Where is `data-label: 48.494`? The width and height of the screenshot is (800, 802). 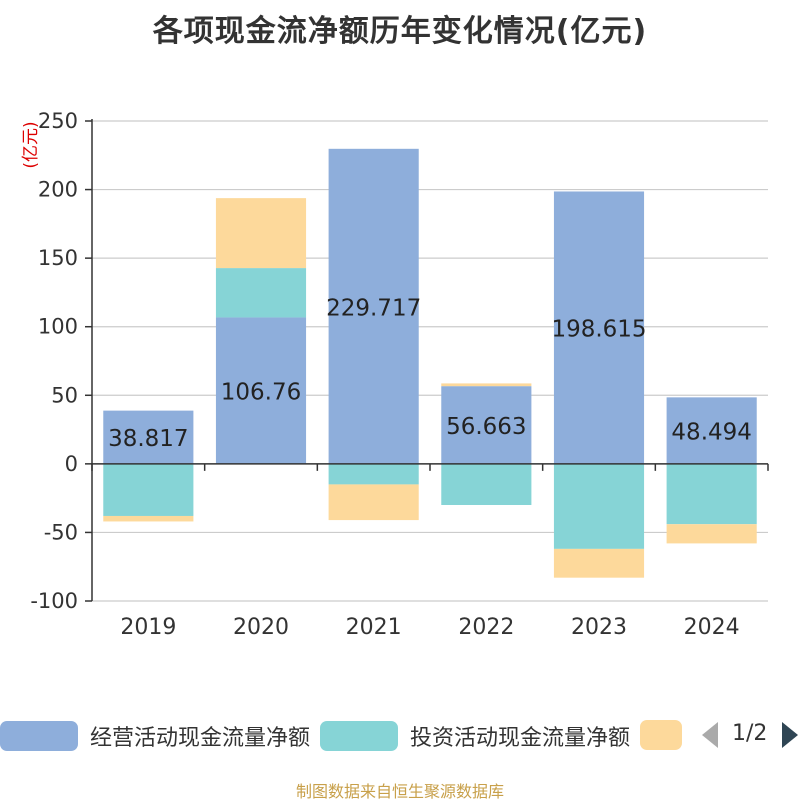
data-label: 48.494 is located at coordinates (711, 433).